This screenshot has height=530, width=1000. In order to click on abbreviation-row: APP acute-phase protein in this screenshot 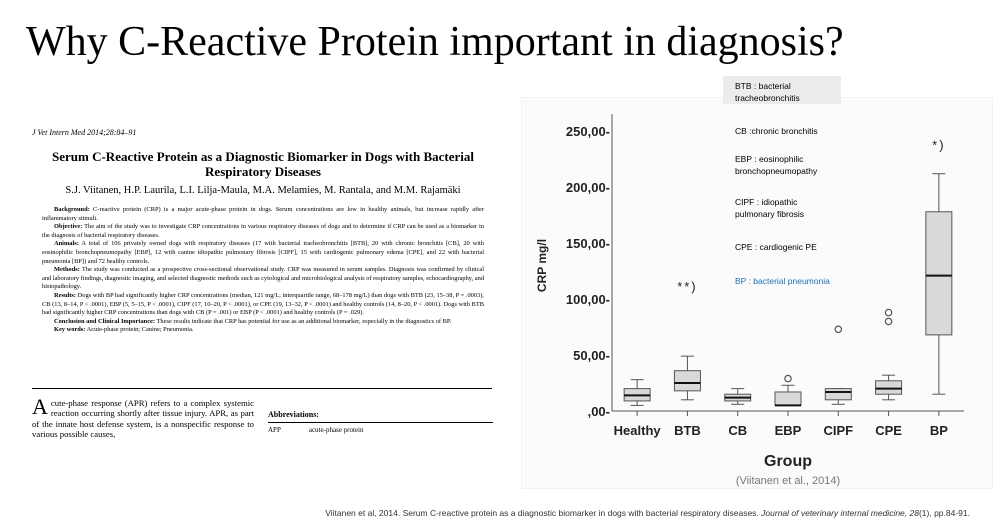, I will do `click(316, 430)`.